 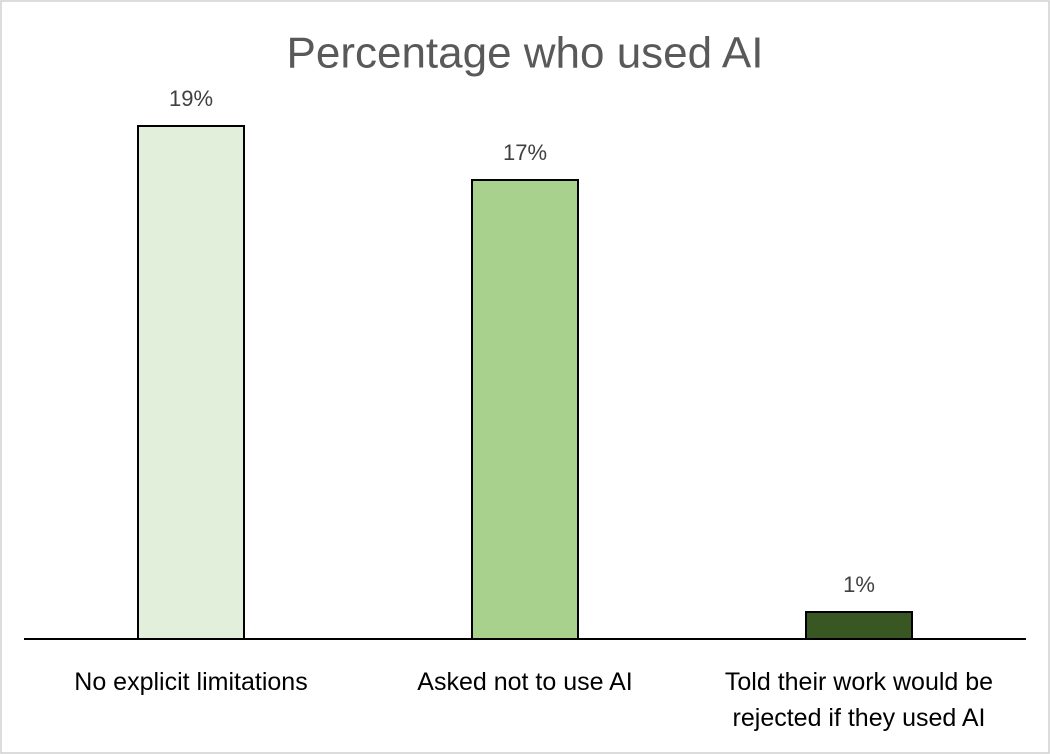 I want to click on x-tick-label: No explicit limitations, so click(x=191, y=682).